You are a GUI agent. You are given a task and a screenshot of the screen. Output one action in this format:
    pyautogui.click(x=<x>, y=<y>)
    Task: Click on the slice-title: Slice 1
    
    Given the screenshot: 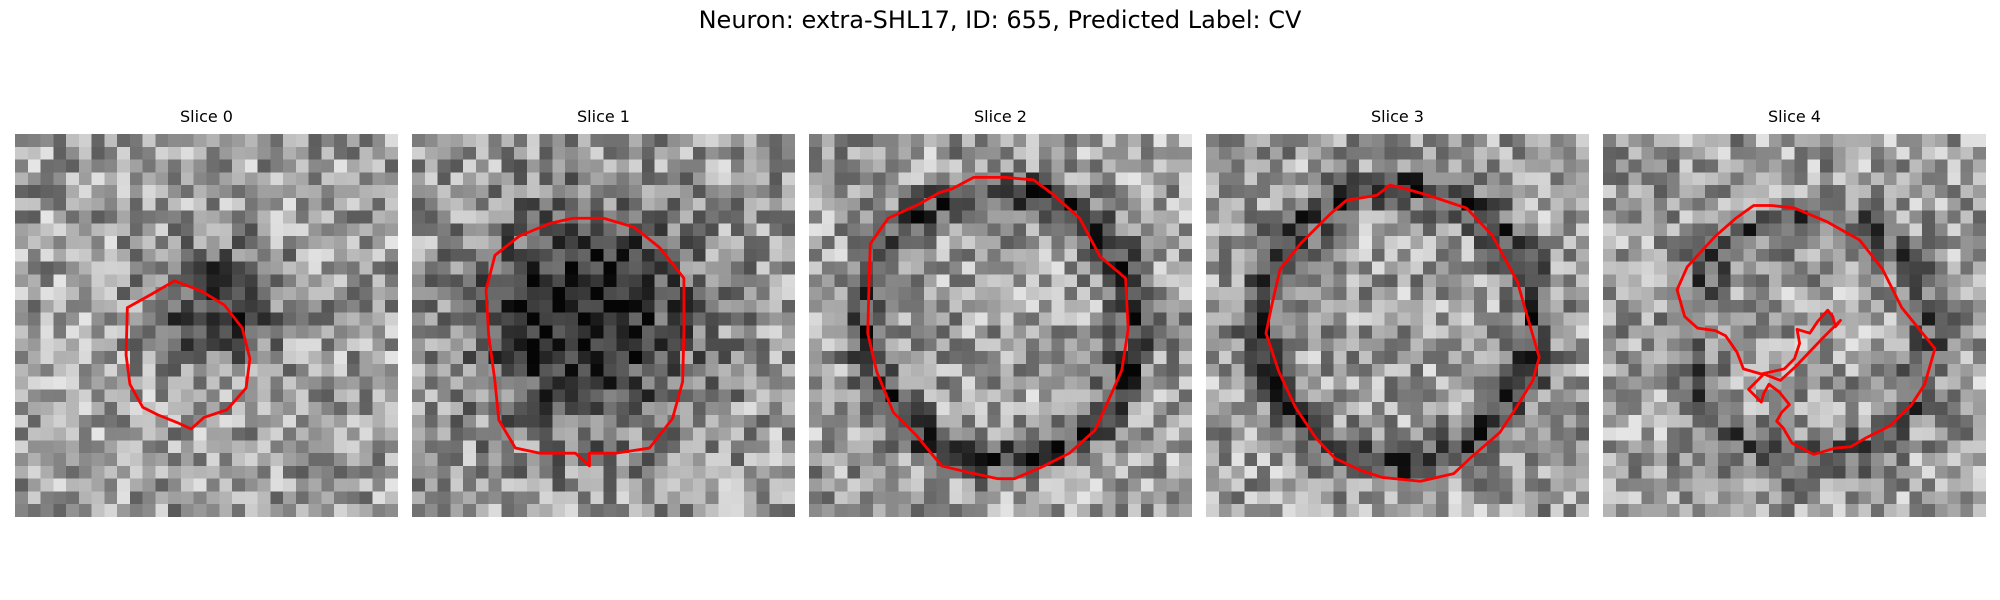 What is the action you would take?
    pyautogui.click(x=603, y=116)
    